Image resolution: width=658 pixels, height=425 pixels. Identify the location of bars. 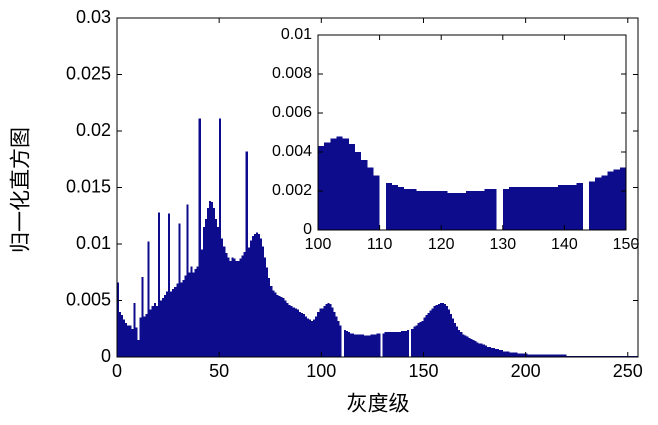
(472, 183).